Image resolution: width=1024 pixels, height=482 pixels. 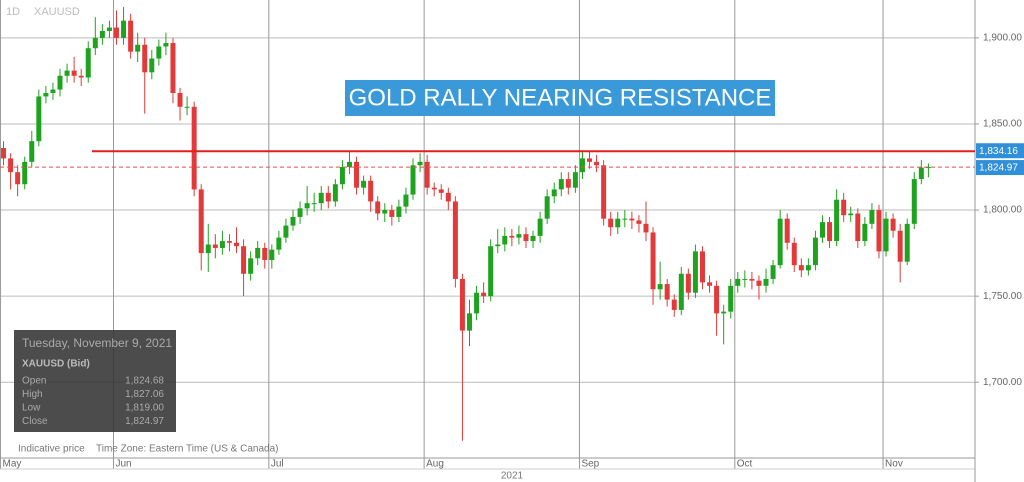 What do you see at coordinates (144, 408) in the screenshot?
I see `info-value: 1,819.00` at bounding box center [144, 408].